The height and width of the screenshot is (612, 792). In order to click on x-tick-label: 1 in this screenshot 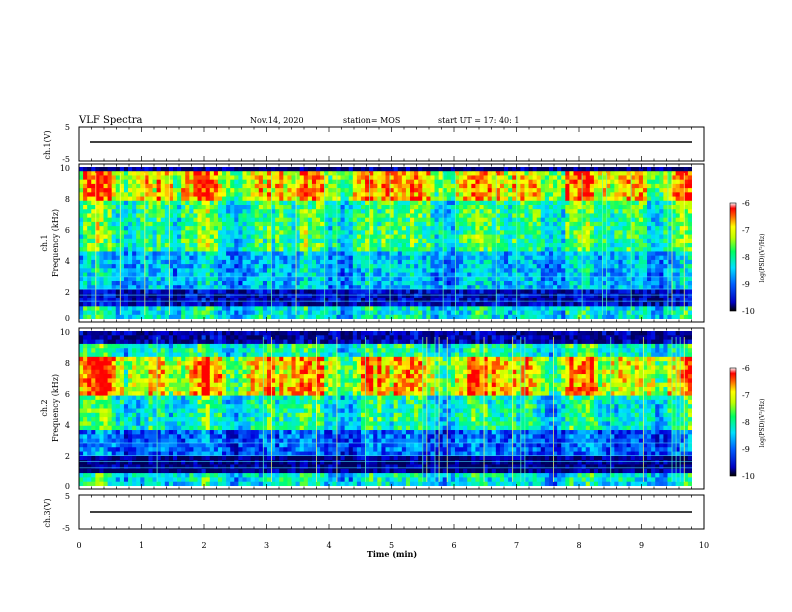, I will do `click(141, 545)`.